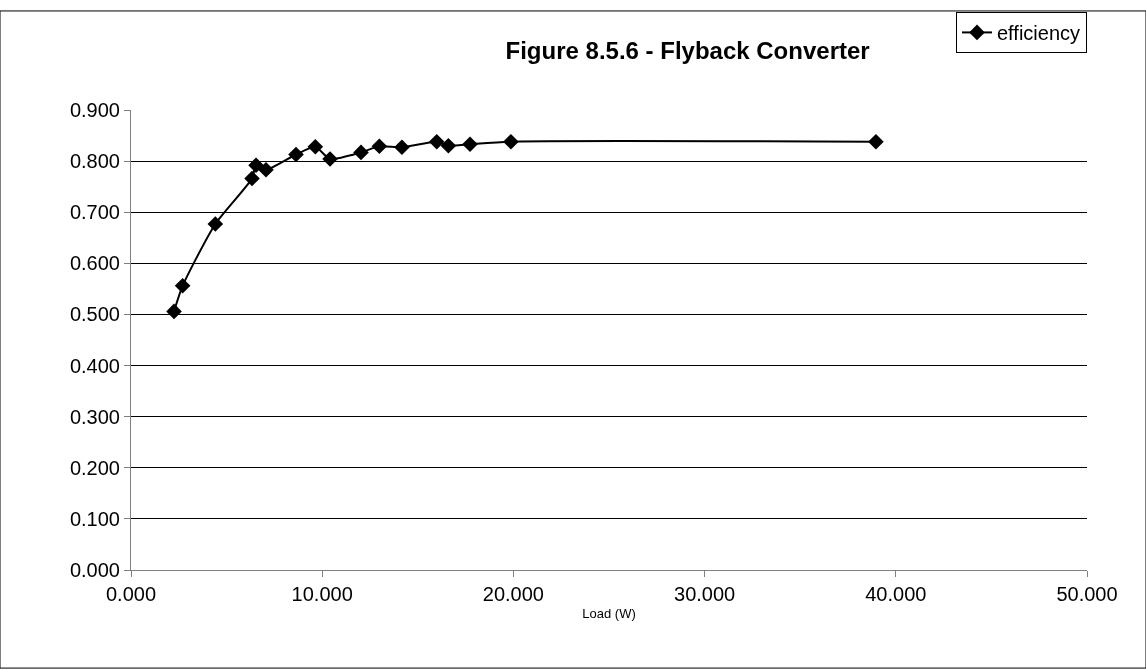  What do you see at coordinates (896, 594) in the screenshot?
I see `x-tick-label: 40.000` at bounding box center [896, 594].